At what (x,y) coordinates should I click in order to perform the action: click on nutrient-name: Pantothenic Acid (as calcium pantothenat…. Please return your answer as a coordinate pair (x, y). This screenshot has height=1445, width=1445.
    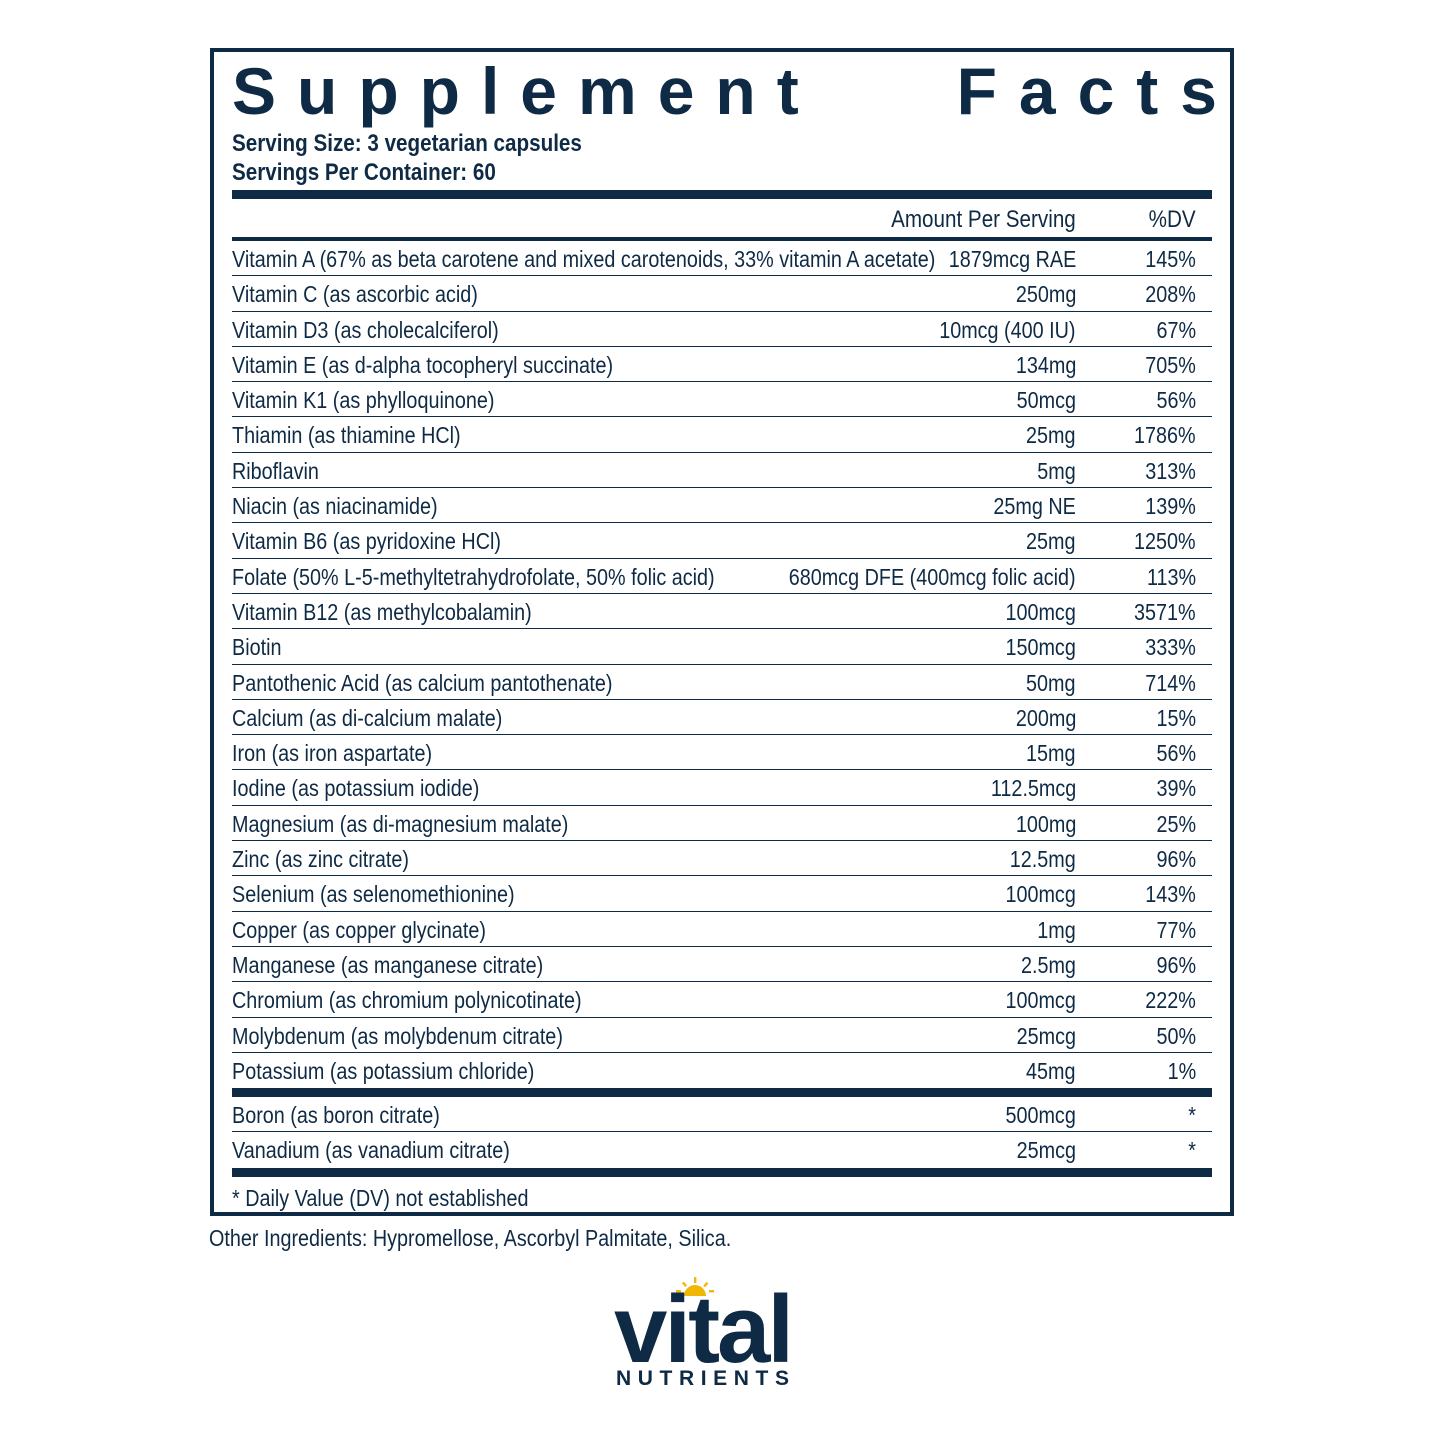
    Looking at the image, I should click on (422, 682).